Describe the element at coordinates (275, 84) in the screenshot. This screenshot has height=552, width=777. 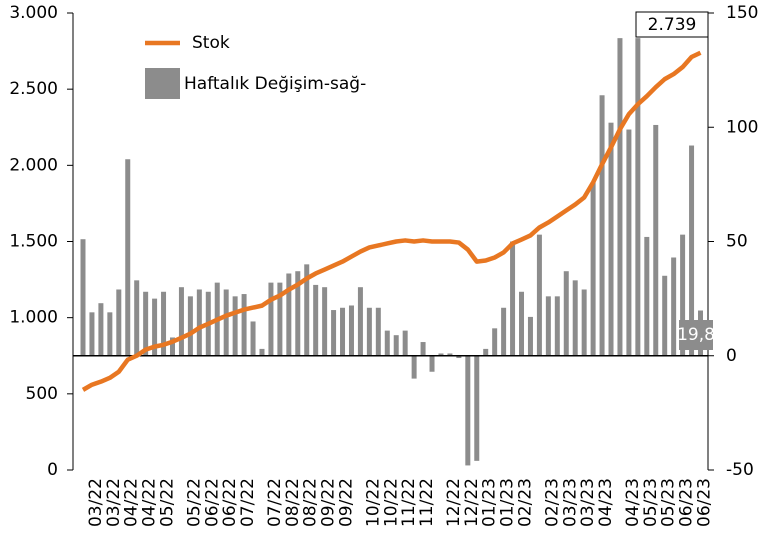
I see `legend-label: Haftalık Değişim-sağ-` at that location.